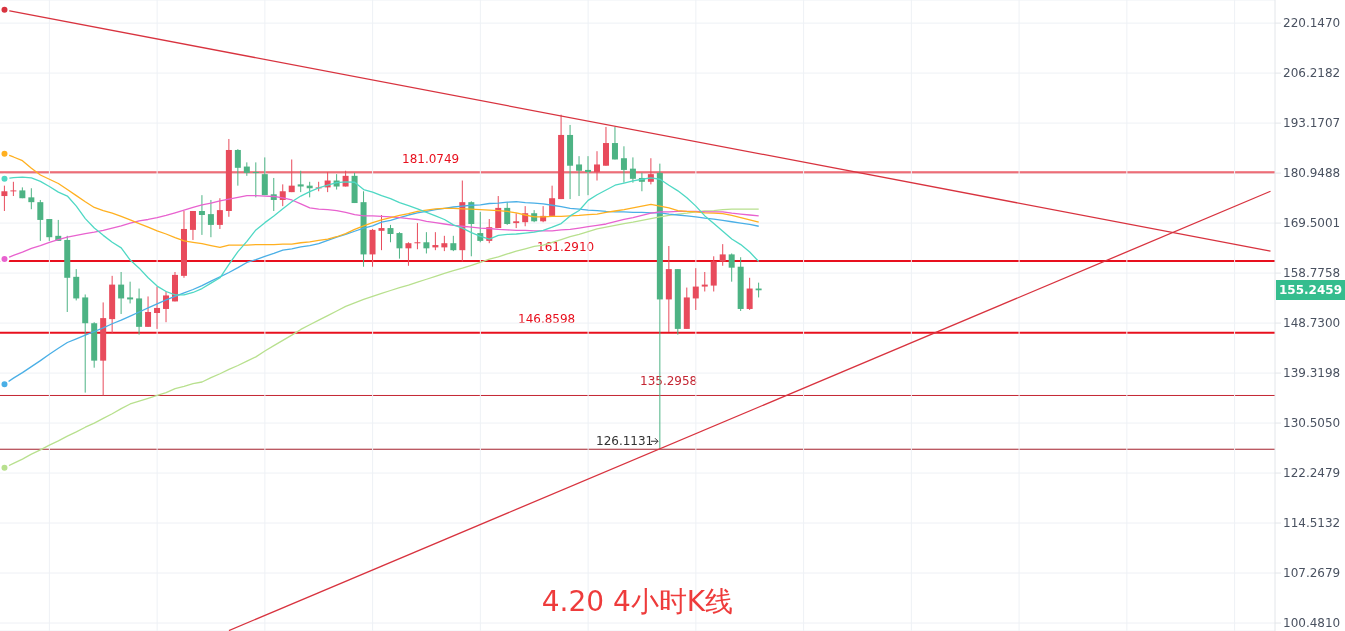 This screenshot has width=1345, height=631. I want to click on y-tick-label: 139.3198, so click(1312, 373).